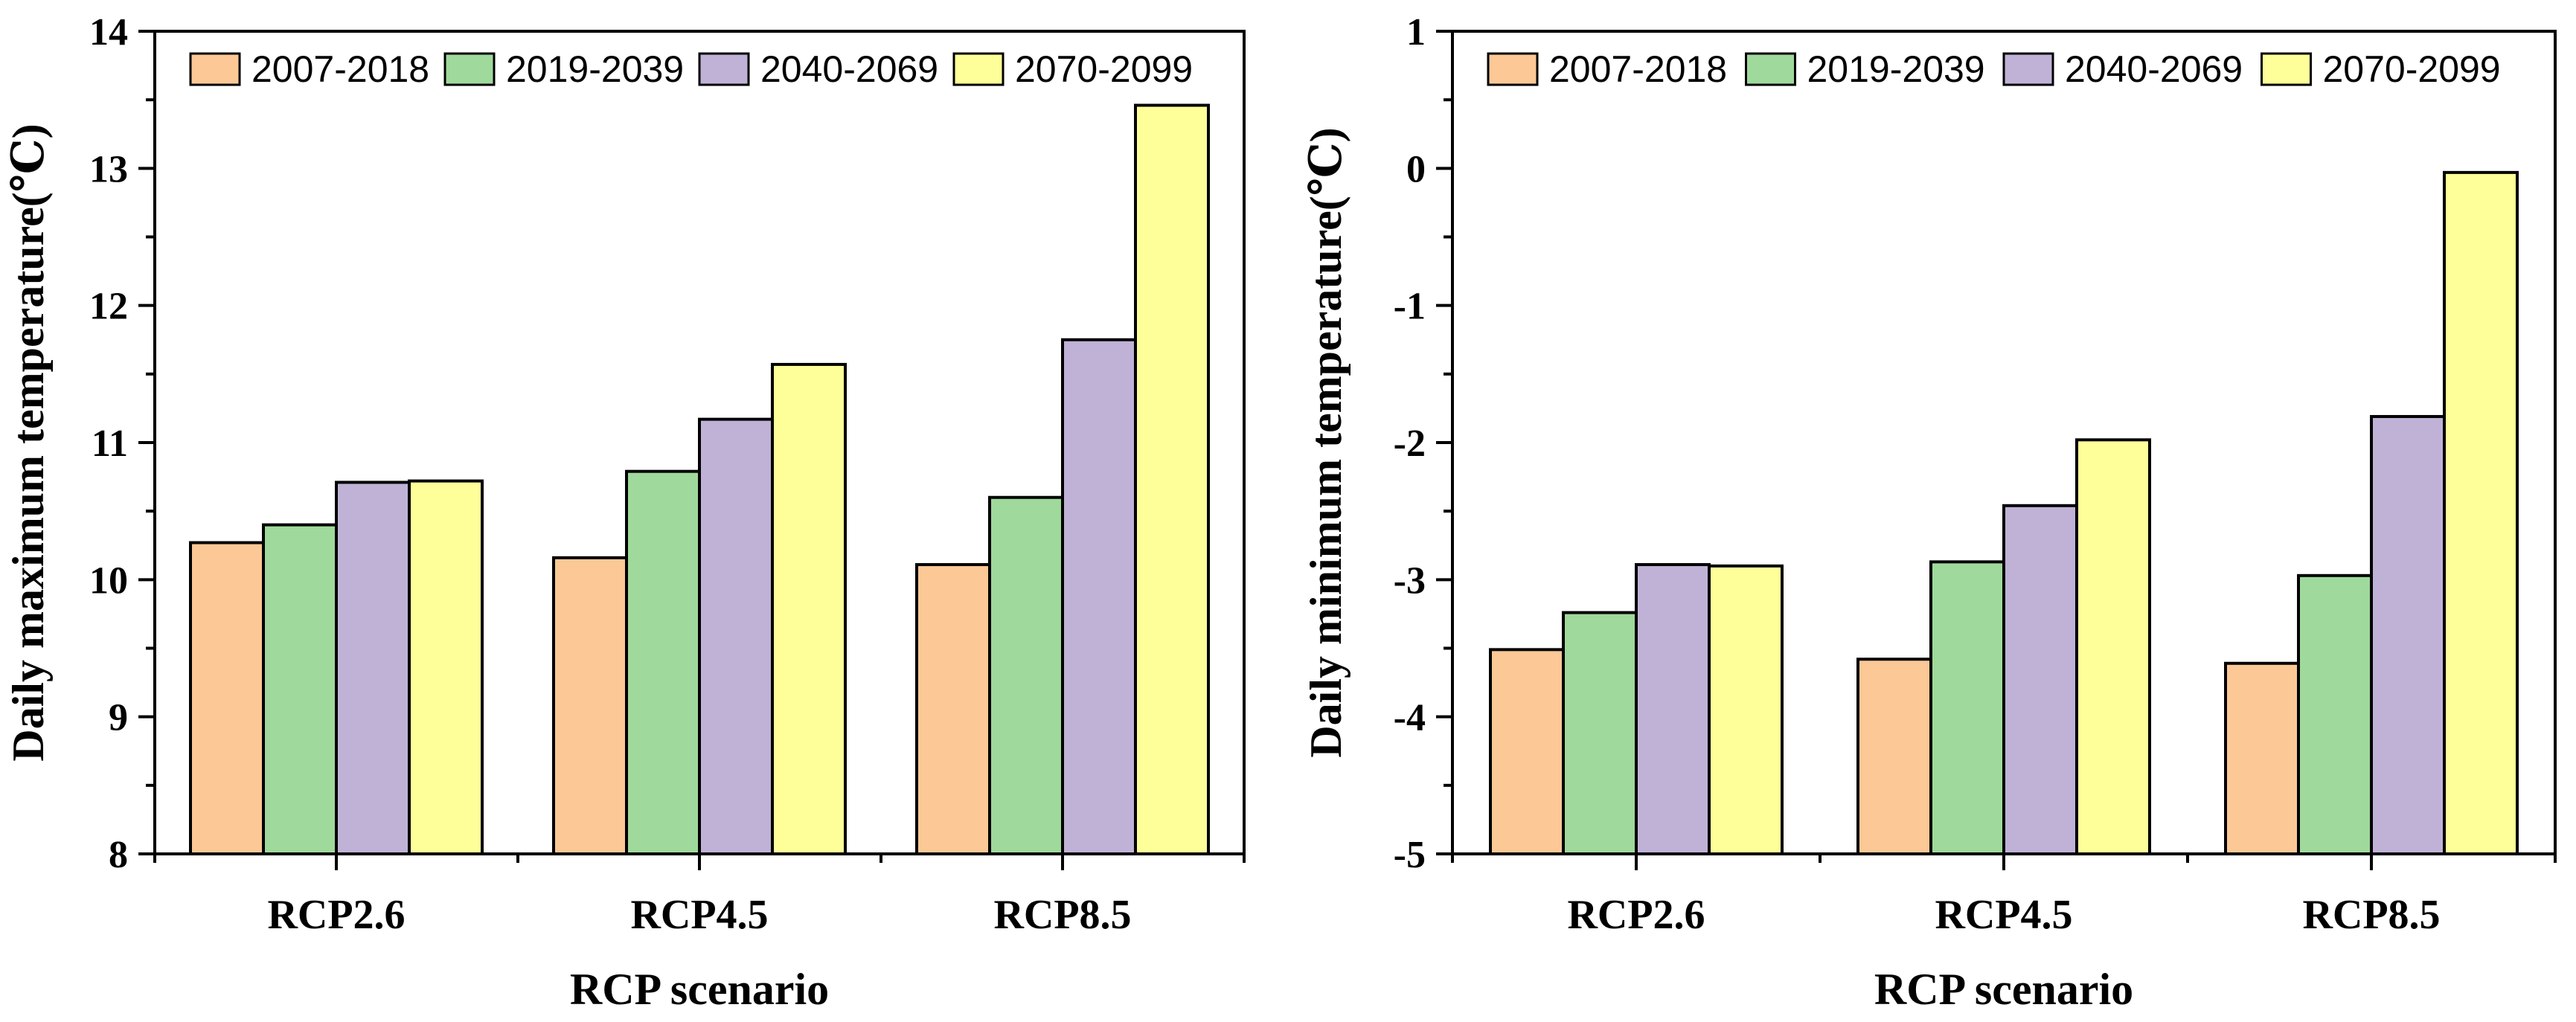 The image size is (2576, 1022). I want to click on y-tick-label: 14, so click(108, 32).